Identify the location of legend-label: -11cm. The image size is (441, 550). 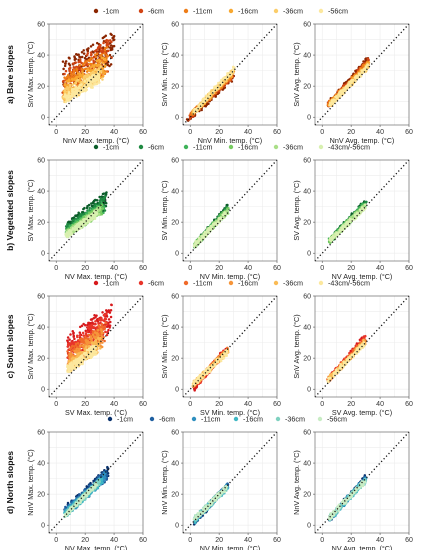
(202, 11).